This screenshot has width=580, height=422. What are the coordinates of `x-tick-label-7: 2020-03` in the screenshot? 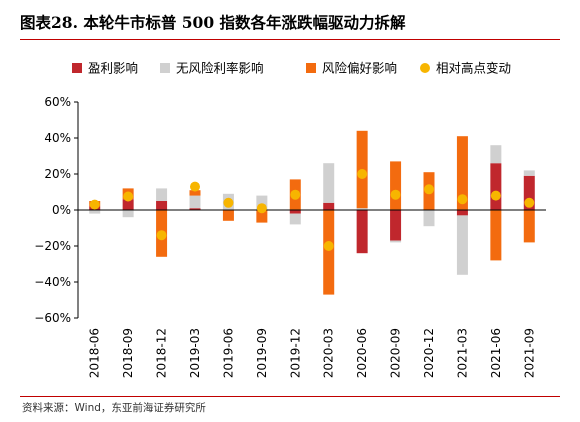 It's located at (329, 353).